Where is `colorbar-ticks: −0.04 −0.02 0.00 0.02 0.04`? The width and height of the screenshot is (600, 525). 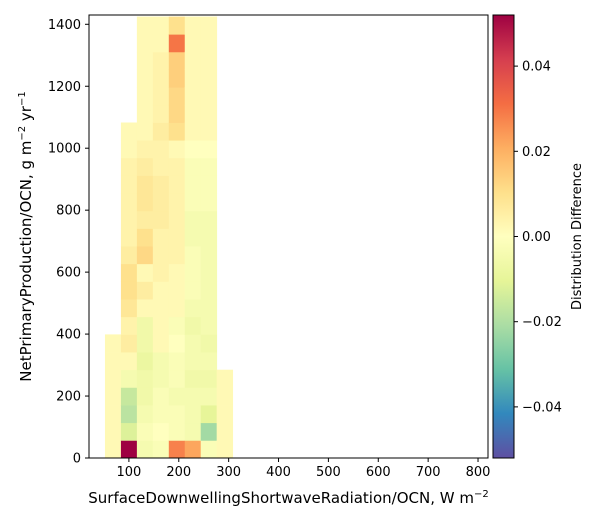 colorbar-ticks: −0.04 −0.02 0.00 0.02 0.04 is located at coordinates (538, 237).